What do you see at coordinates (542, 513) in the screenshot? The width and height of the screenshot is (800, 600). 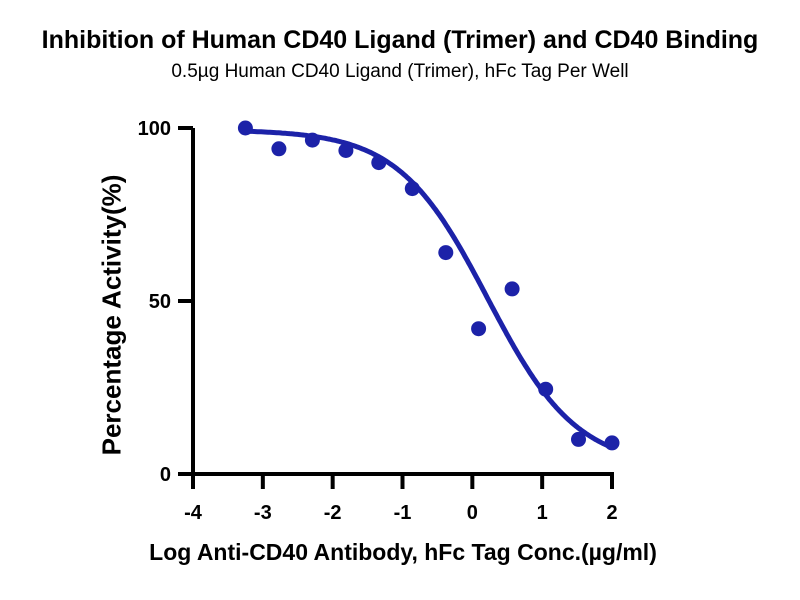 I see `x-tick-label: 1` at bounding box center [542, 513].